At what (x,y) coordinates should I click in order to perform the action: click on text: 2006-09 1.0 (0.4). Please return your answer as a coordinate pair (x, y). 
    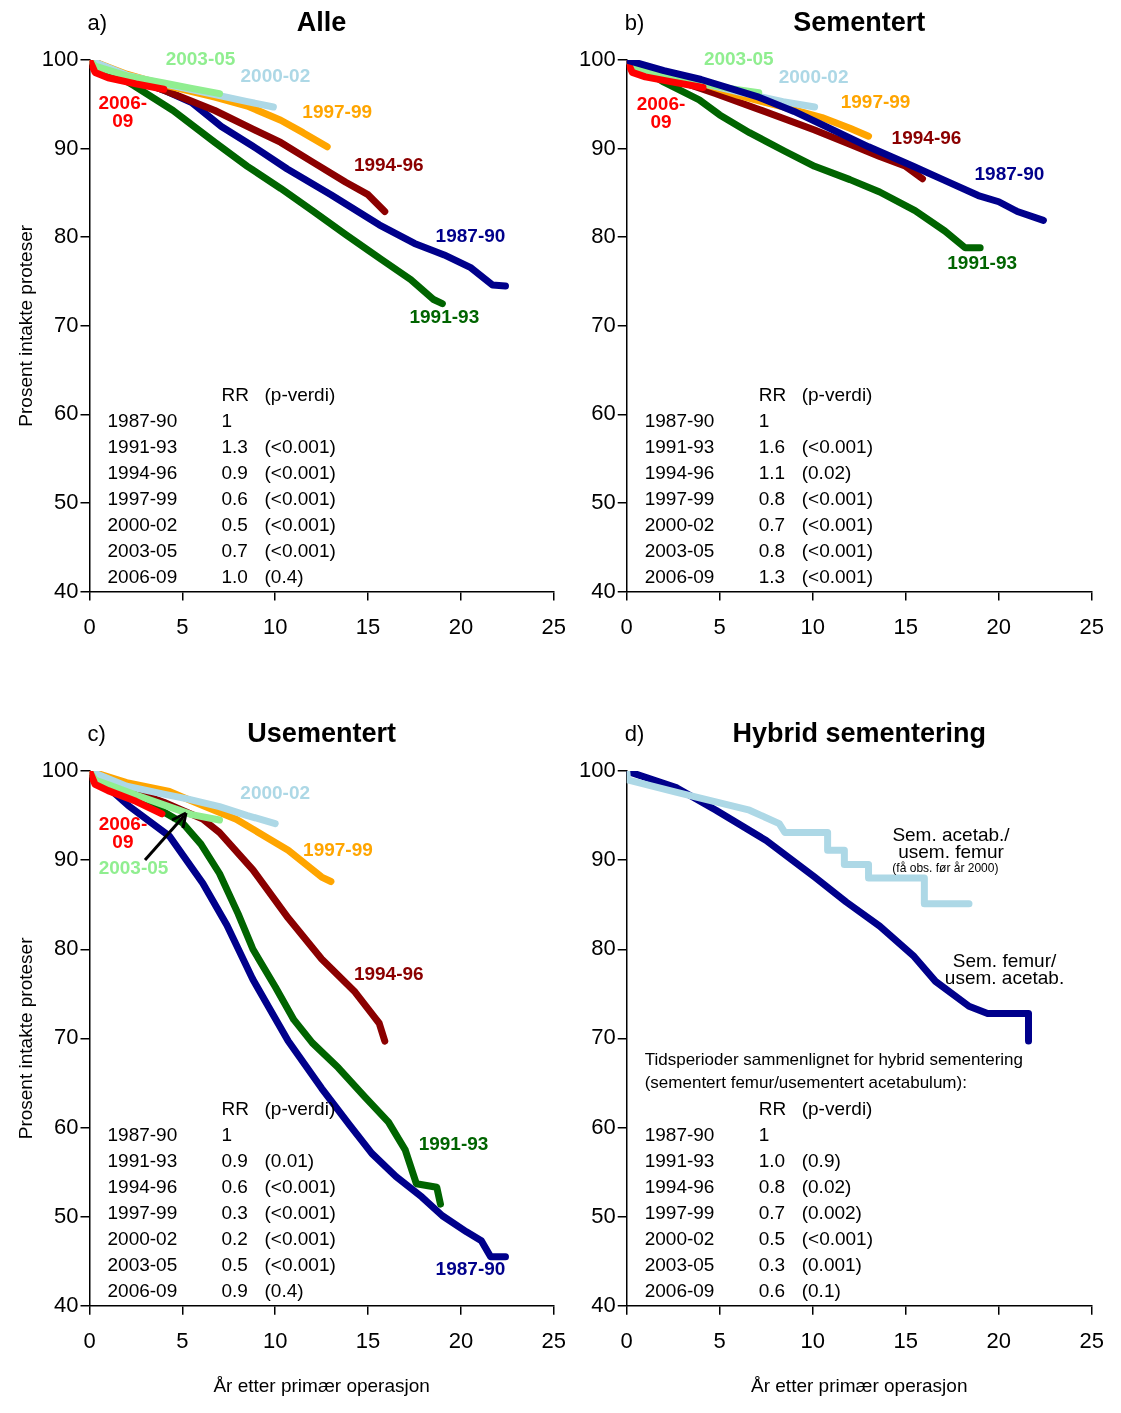
    Looking at the image, I should click on (205, 576).